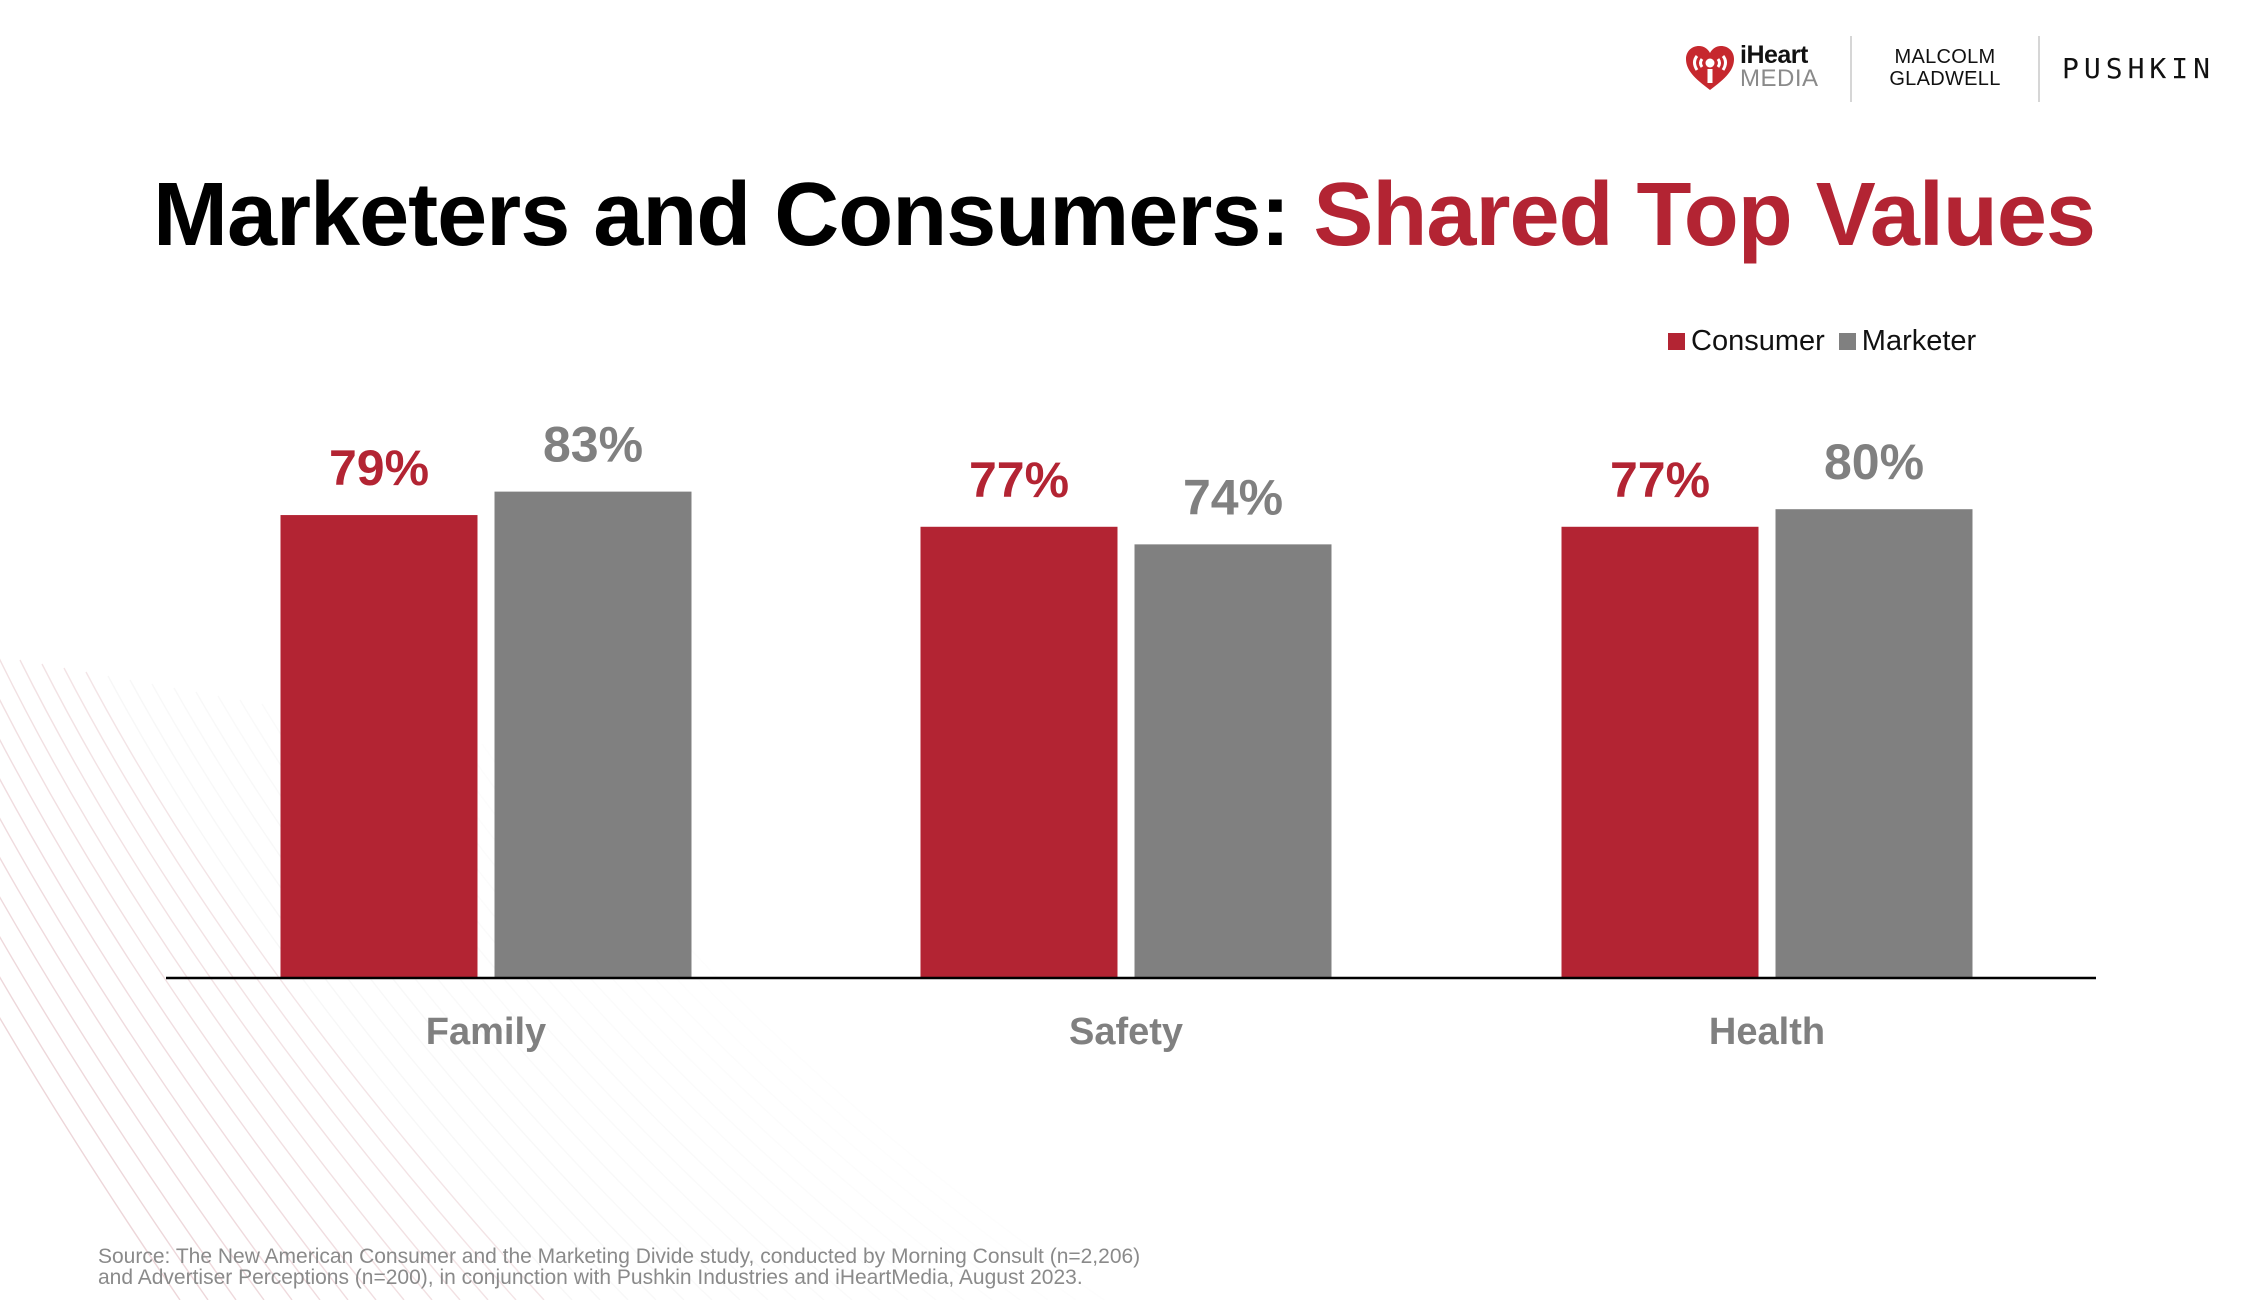 The width and height of the screenshot is (2250, 1300). I want to click on value-label-marketer-family: 83%, so click(593, 445).